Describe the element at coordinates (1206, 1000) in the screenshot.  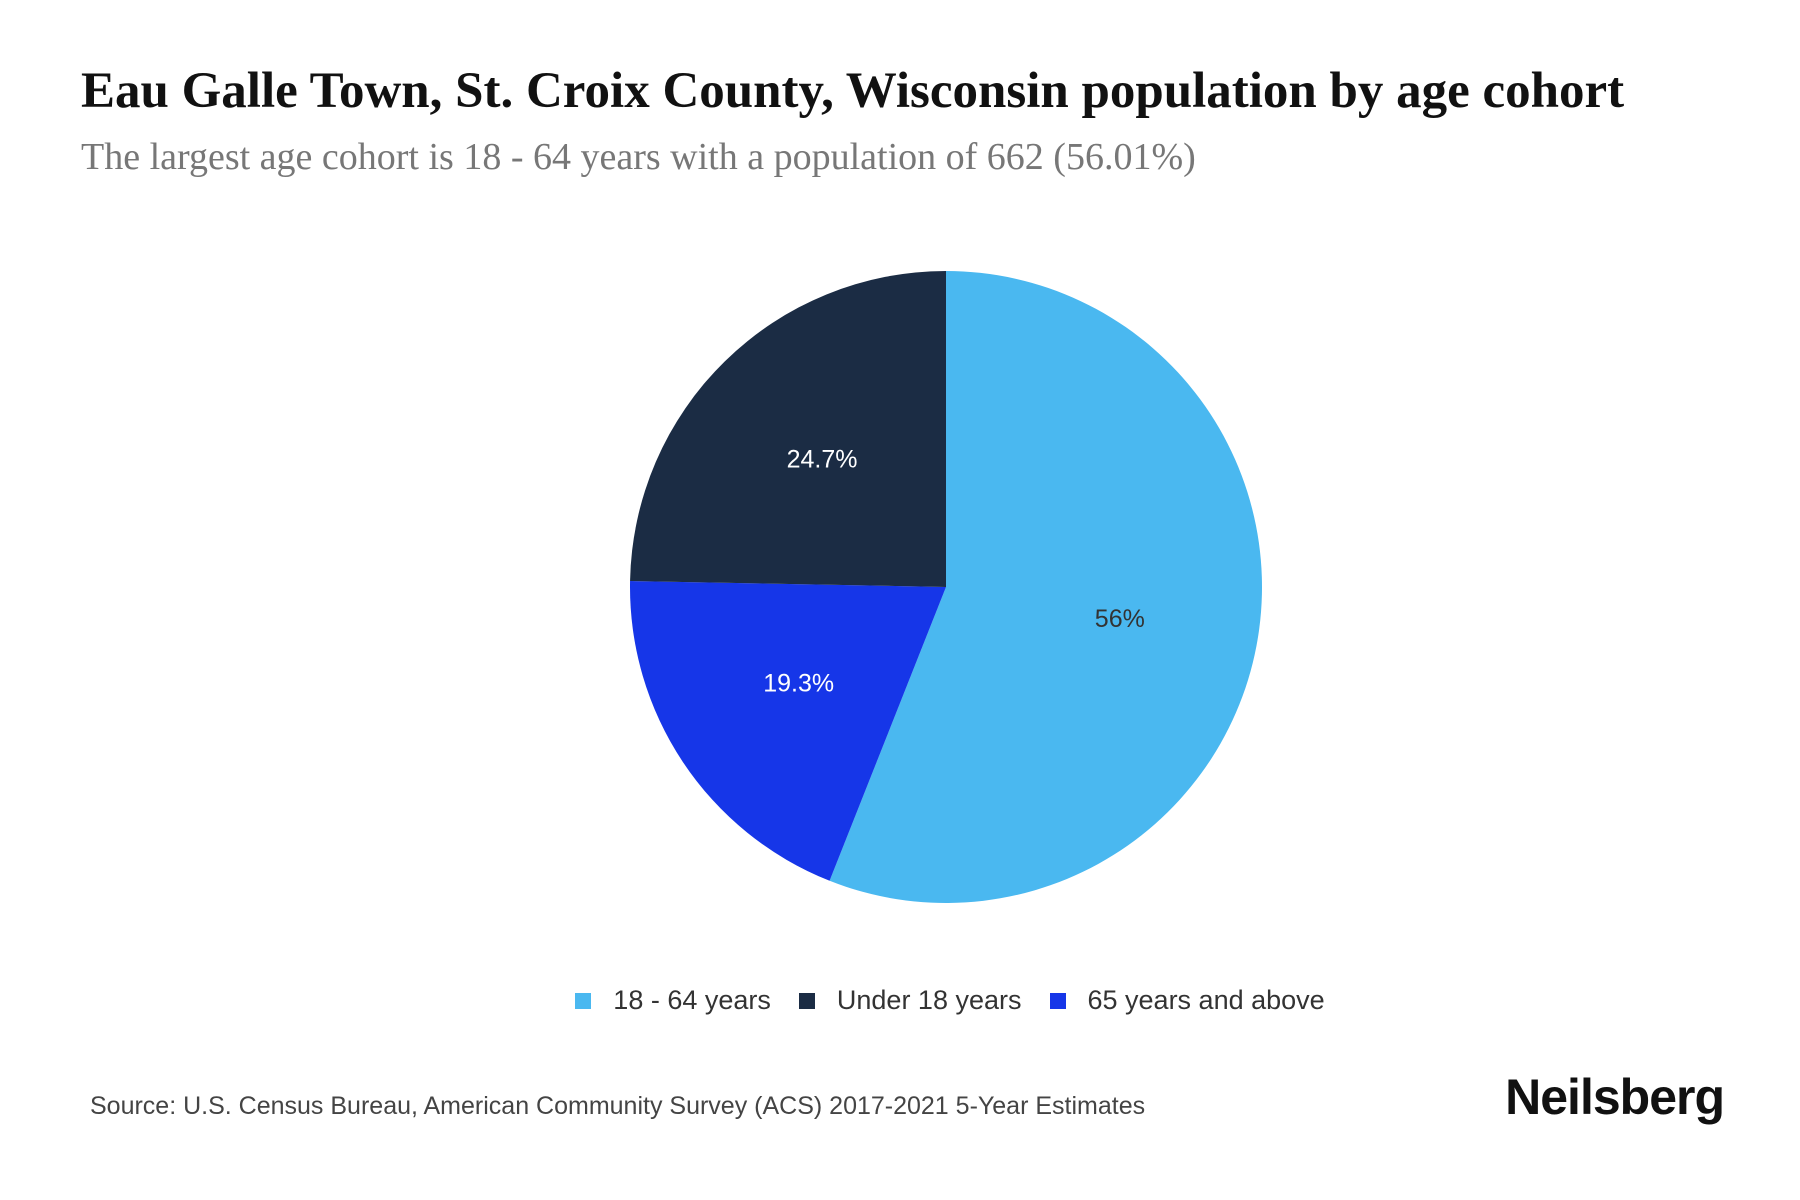
I see `legend-label: 65 years and above` at that location.